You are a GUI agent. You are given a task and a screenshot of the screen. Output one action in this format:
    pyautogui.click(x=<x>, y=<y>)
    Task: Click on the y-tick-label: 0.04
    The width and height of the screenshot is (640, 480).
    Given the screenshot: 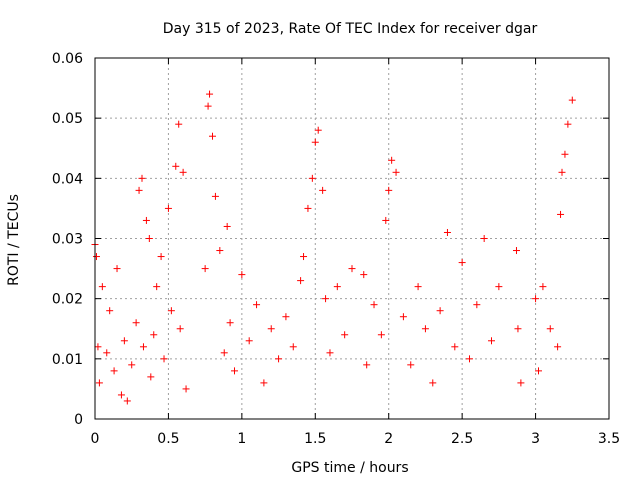 What is the action you would take?
    pyautogui.click(x=67, y=179)
    